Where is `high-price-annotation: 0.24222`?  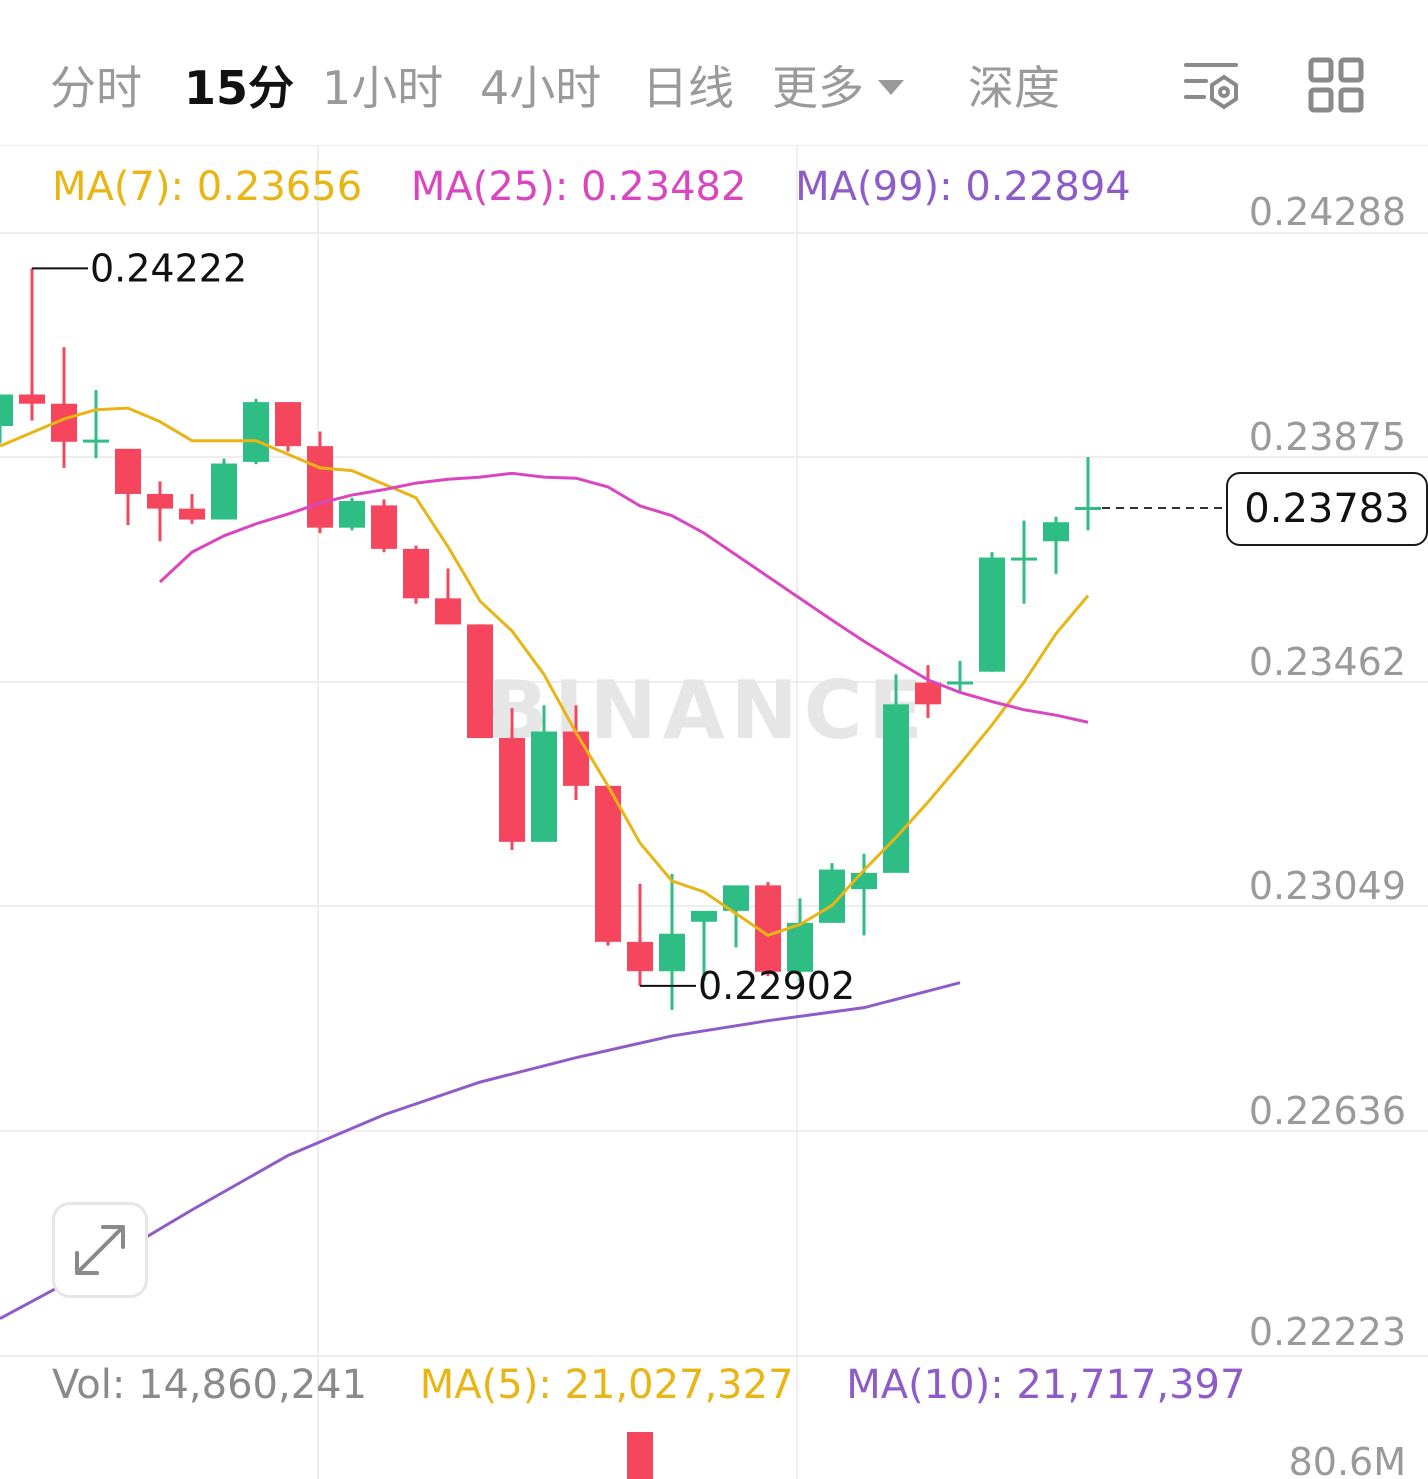 high-price-annotation: 0.24222 is located at coordinates (168, 268).